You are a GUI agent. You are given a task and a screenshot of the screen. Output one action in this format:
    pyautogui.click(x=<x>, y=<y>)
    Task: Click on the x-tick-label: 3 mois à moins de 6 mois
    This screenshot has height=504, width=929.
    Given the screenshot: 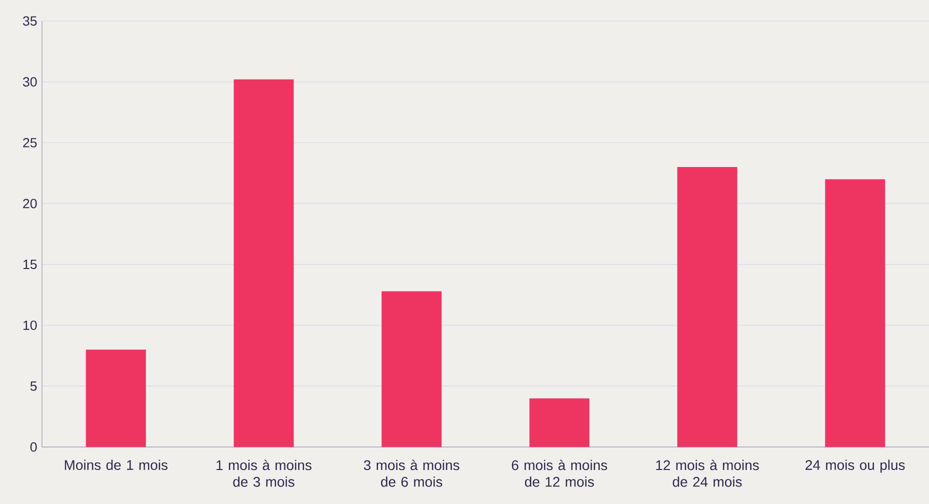 What is the action you would take?
    pyautogui.click(x=412, y=473)
    